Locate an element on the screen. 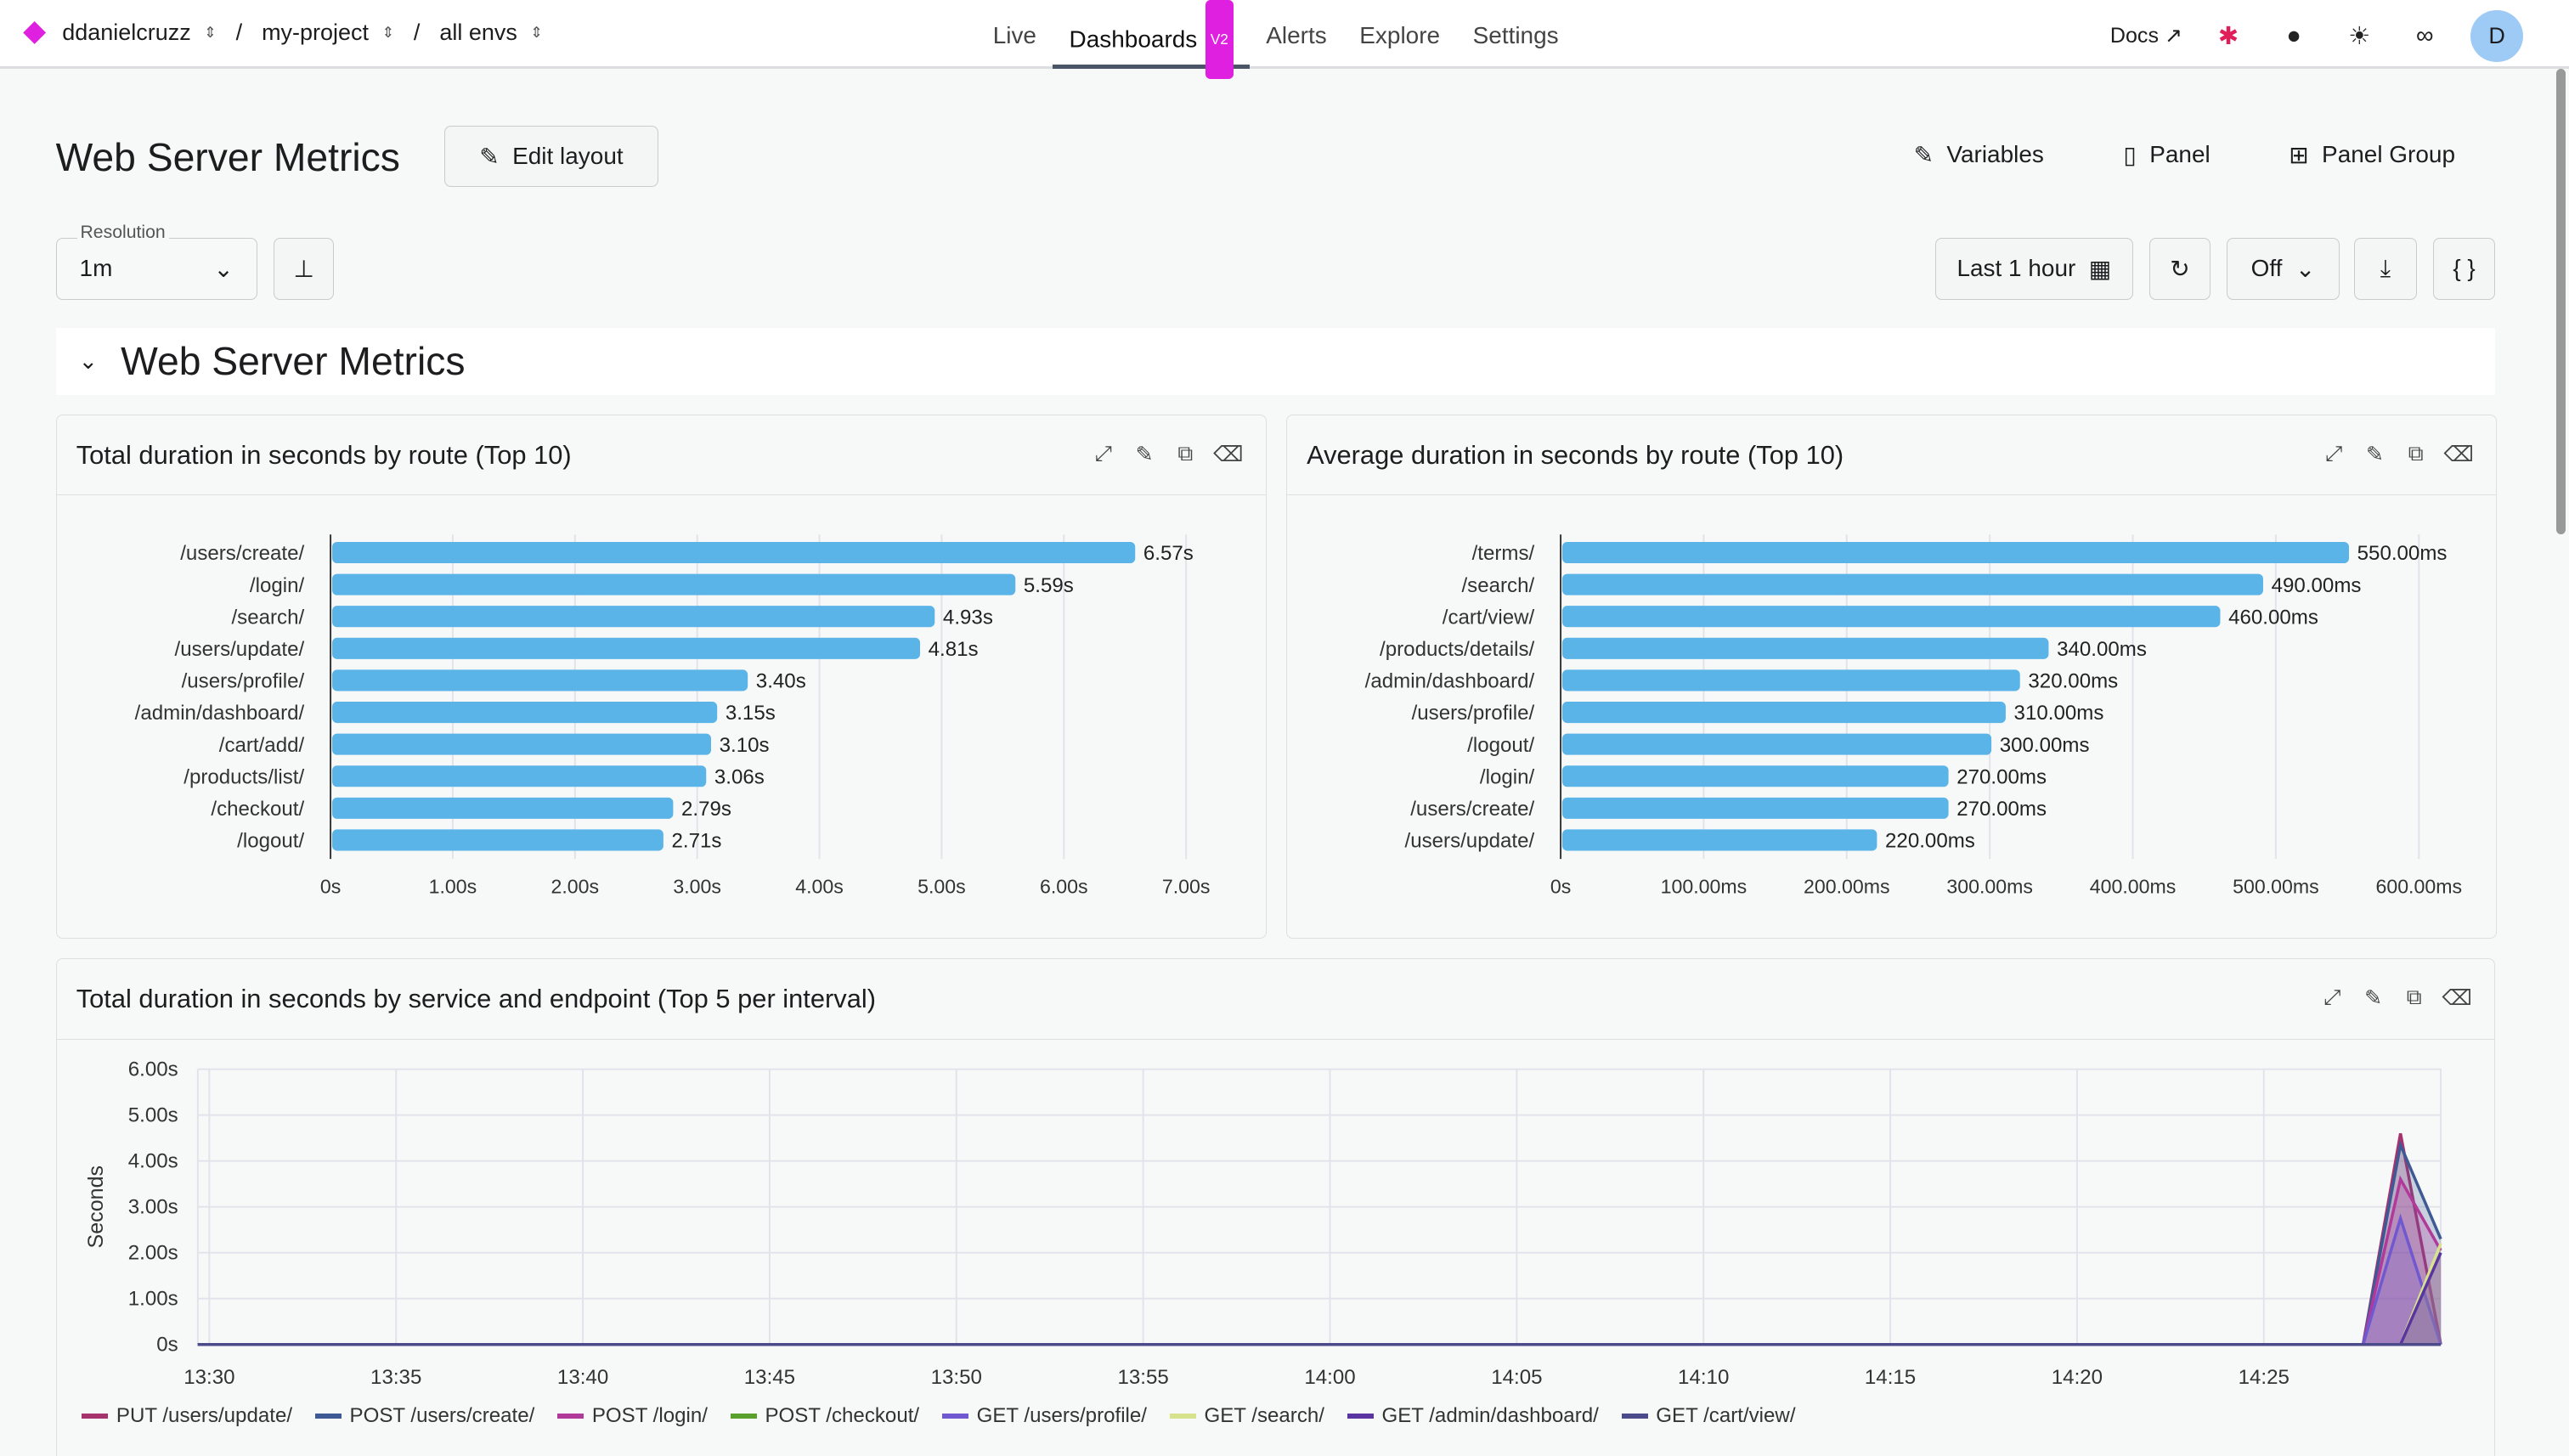 The image size is (2569, 1456). nav-dashboards: Dashboards V2 is located at coordinates (1151, 40).